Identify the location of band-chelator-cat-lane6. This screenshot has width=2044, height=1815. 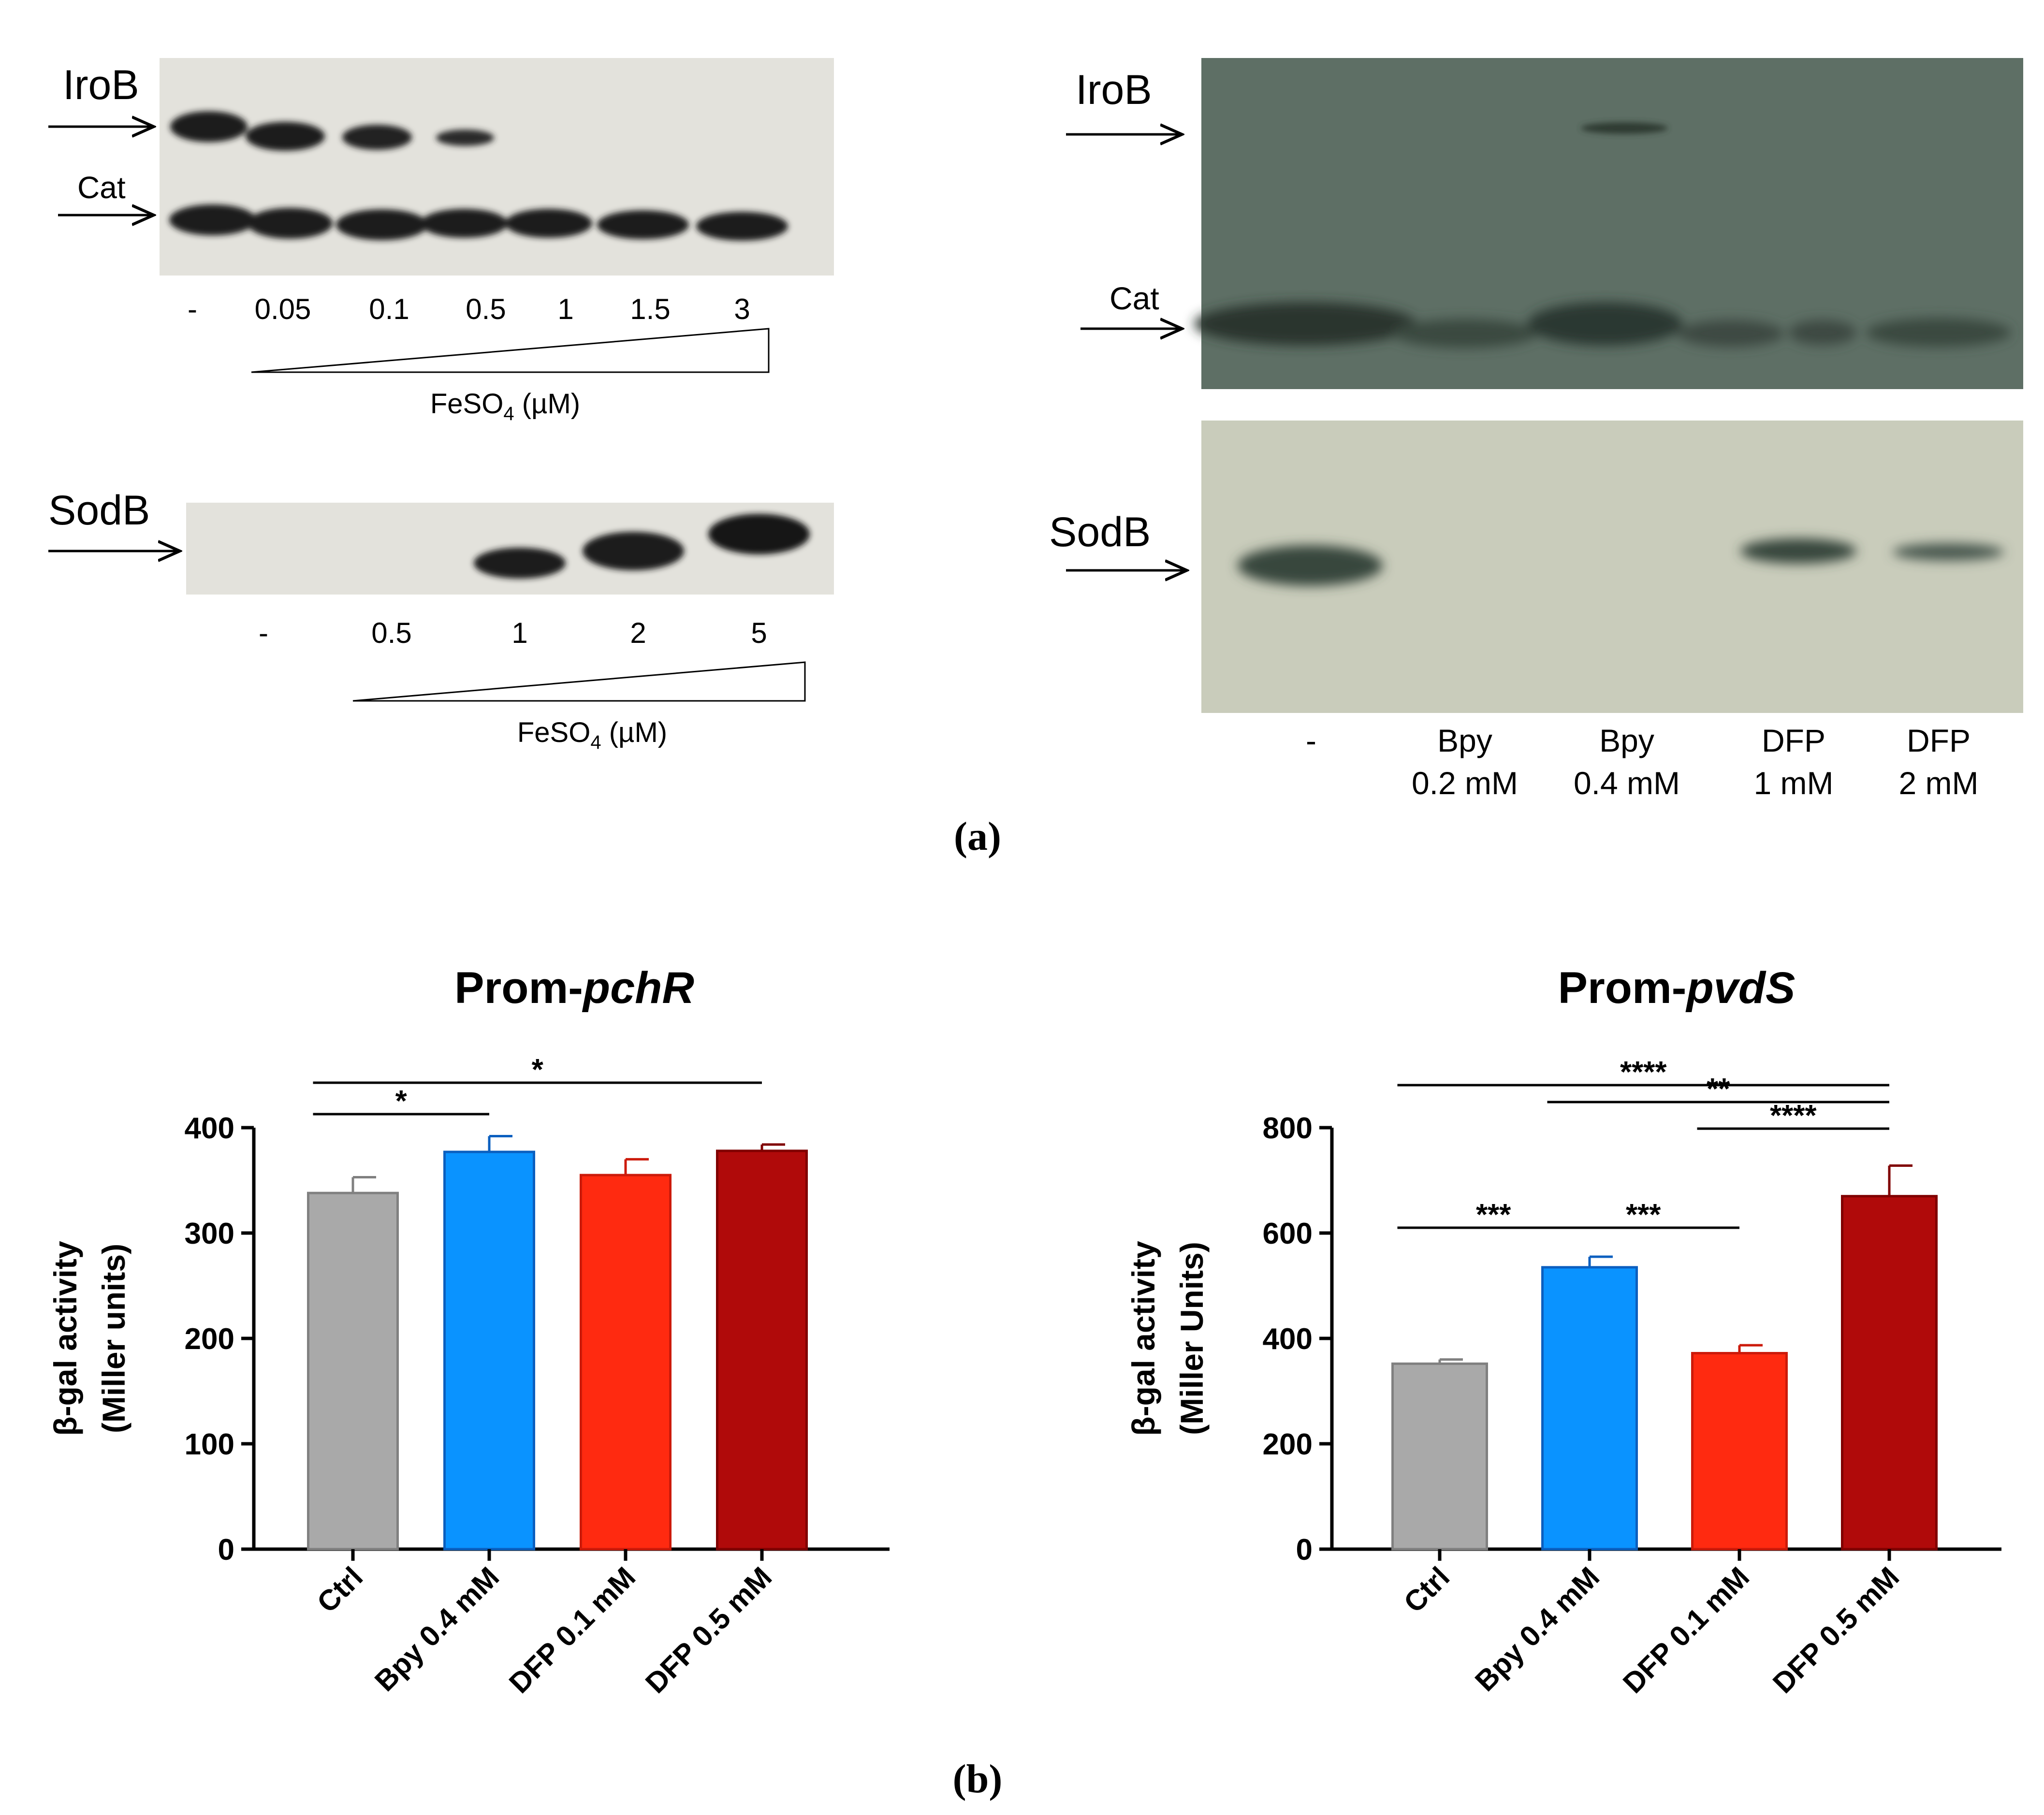
(1938, 333).